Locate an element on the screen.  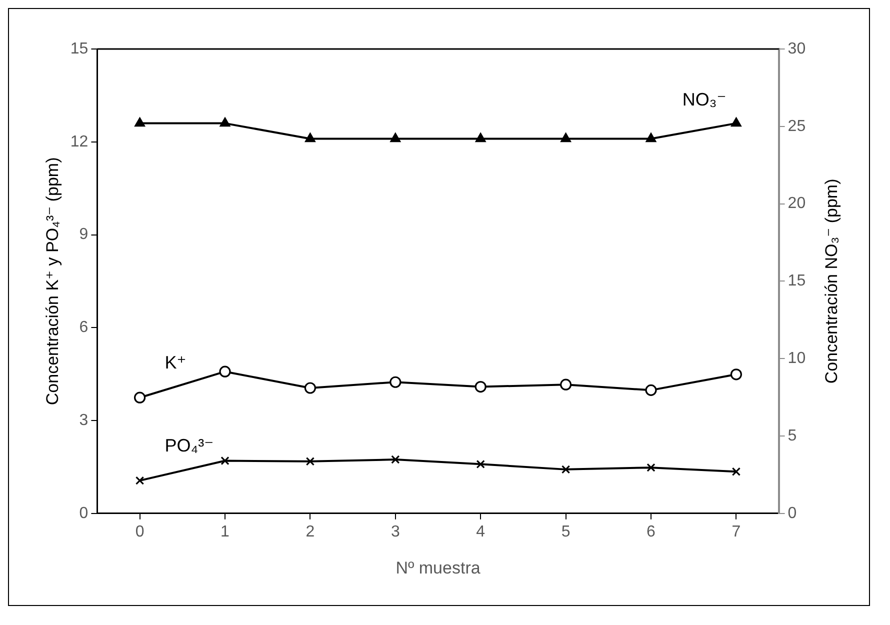
series-label: K⁺ is located at coordinates (175, 362).